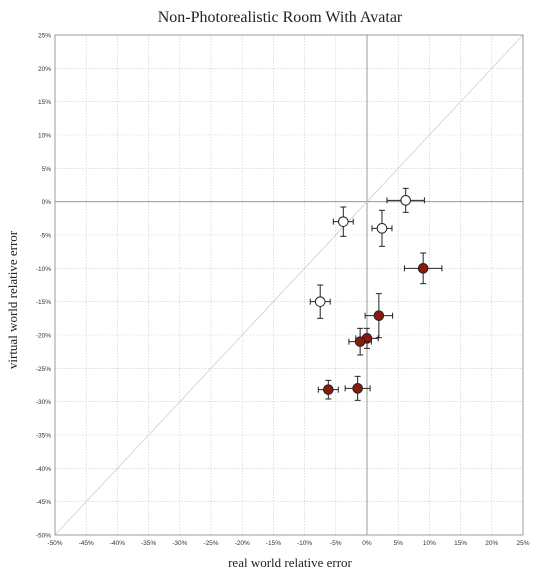  Describe the element at coordinates (491, 543) in the screenshot. I see `x-tick-label: 20%` at that location.